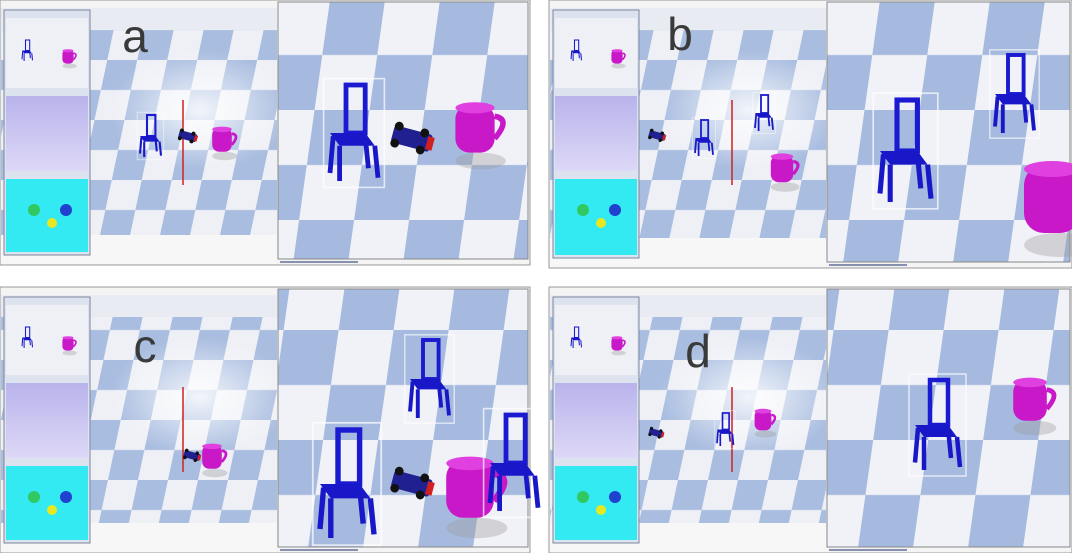 The height and width of the screenshot is (553, 1072). What do you see at coordinates (596, 53) in the screenshot?
I see `rgb-view` at bounding box center [596, 53].